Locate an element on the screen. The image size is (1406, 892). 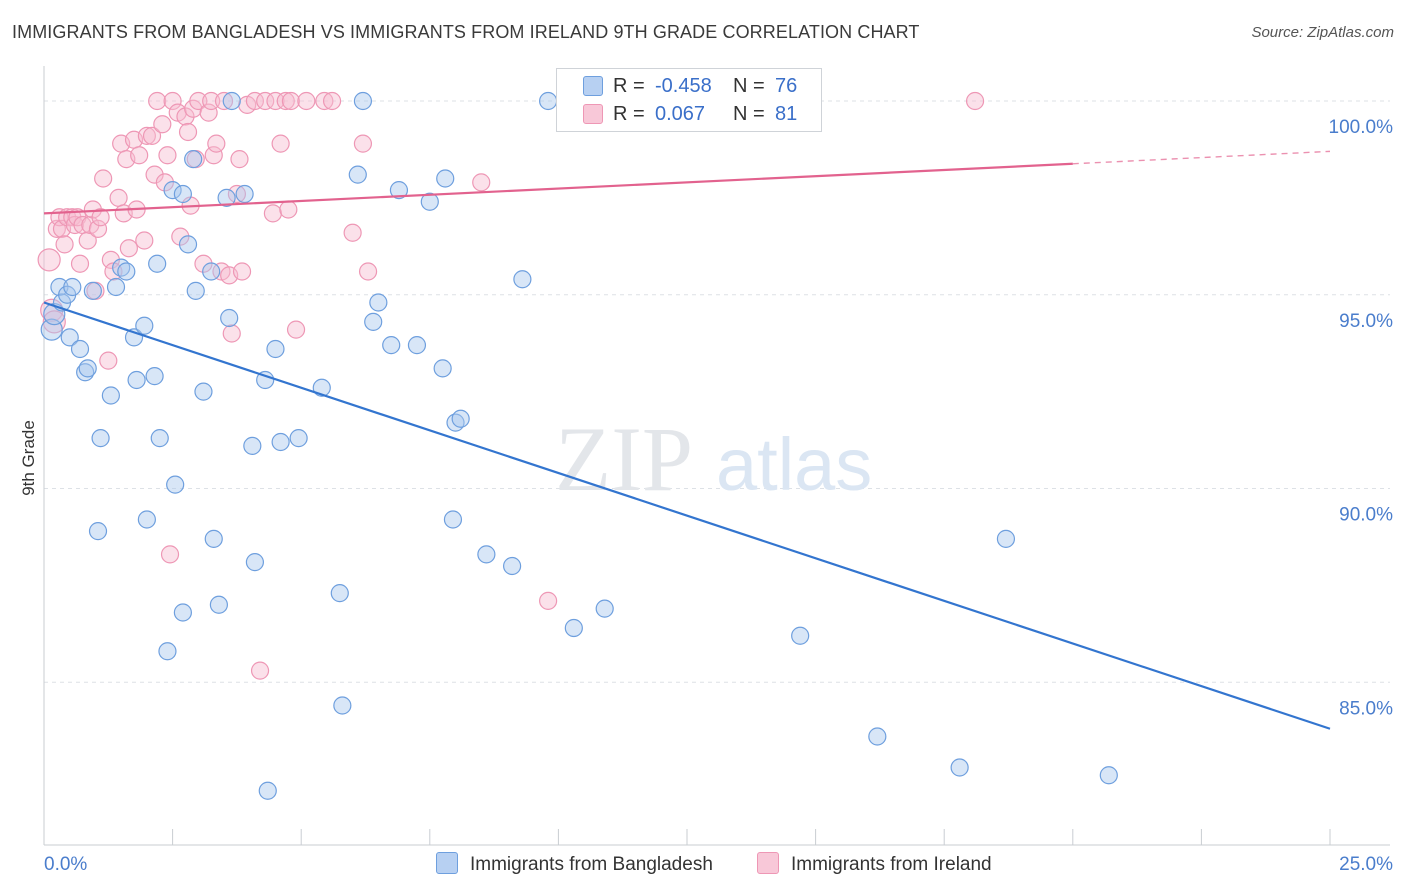
source-label: Source: ZipAtlas.com is located at coordinates (1322, 32).